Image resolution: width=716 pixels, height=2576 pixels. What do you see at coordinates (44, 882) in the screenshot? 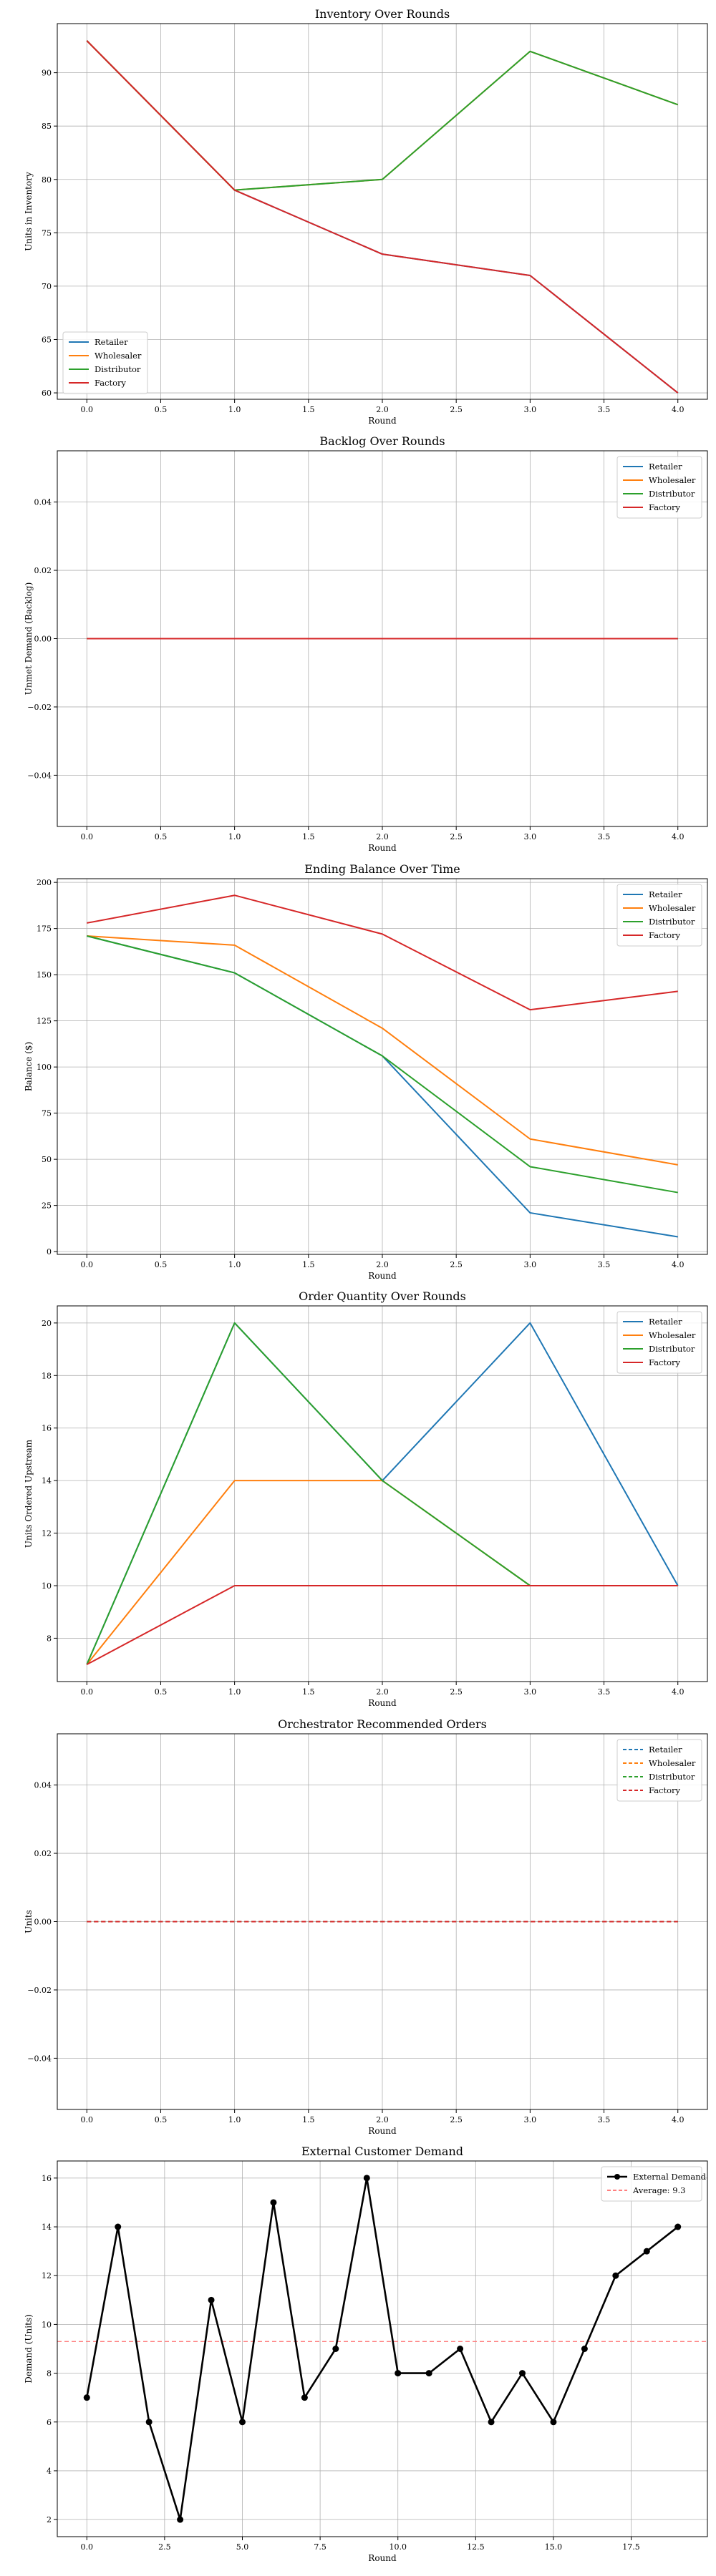
I see `y-tick-label: 200` at bounding box center [44, 882].